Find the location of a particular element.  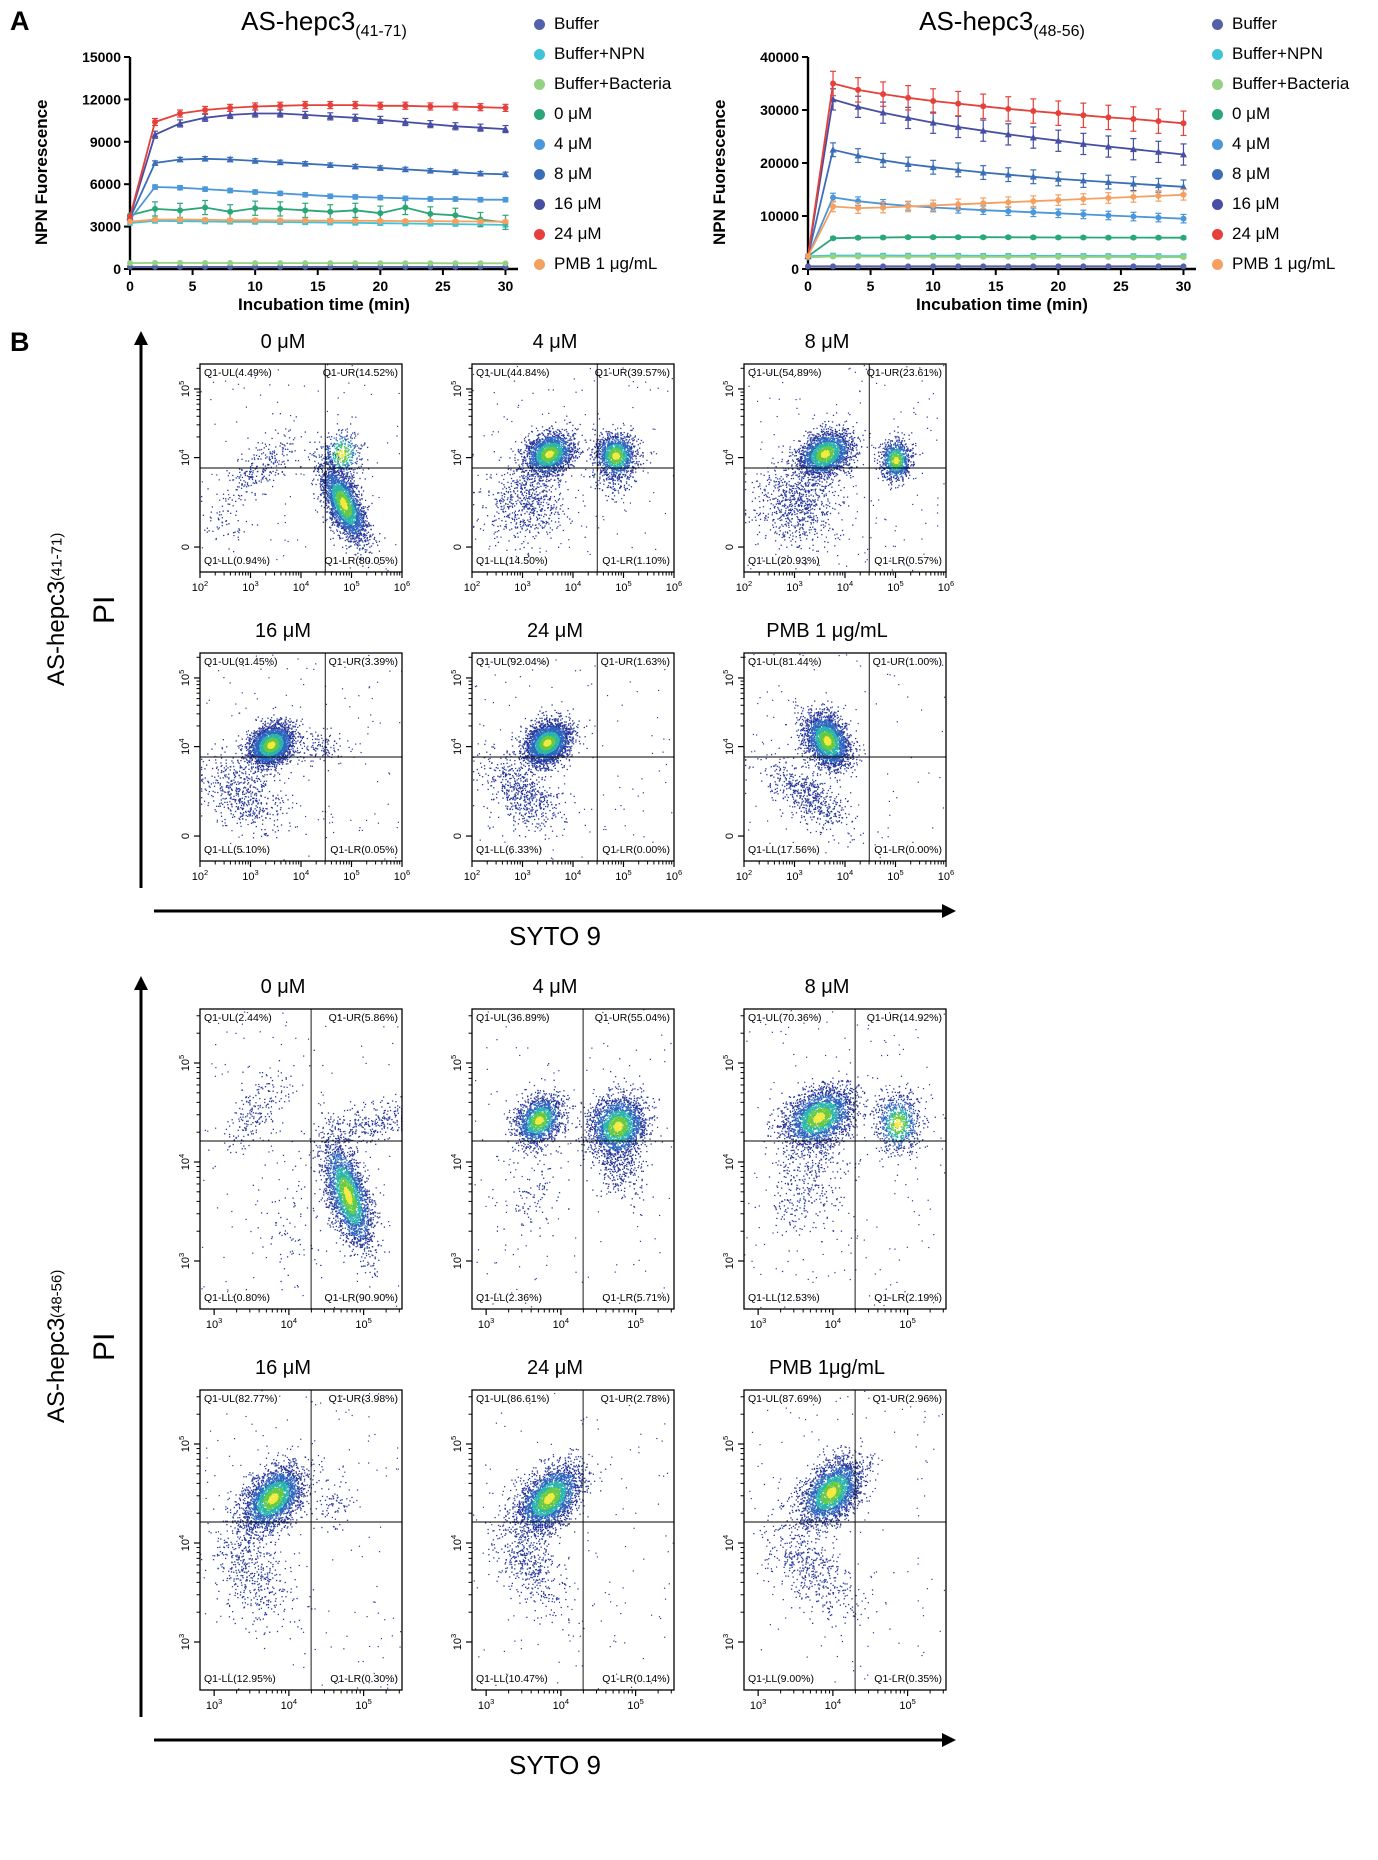

quadrant-label-ll: Q1-LL(12.95%) is located at coordinates (240, 1679).